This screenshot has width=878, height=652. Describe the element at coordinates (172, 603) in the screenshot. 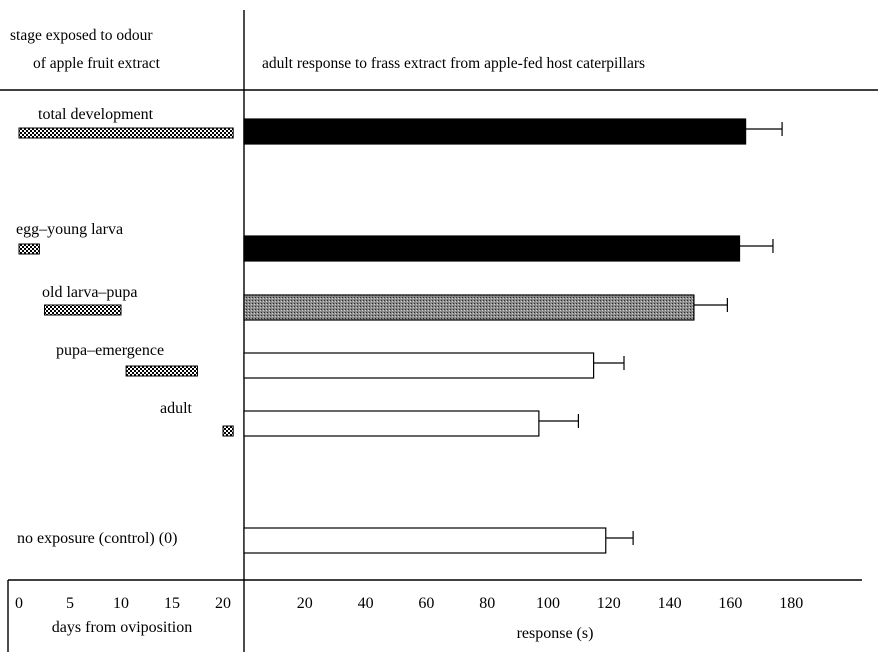

I see `left-tick-label: 15` at that location.